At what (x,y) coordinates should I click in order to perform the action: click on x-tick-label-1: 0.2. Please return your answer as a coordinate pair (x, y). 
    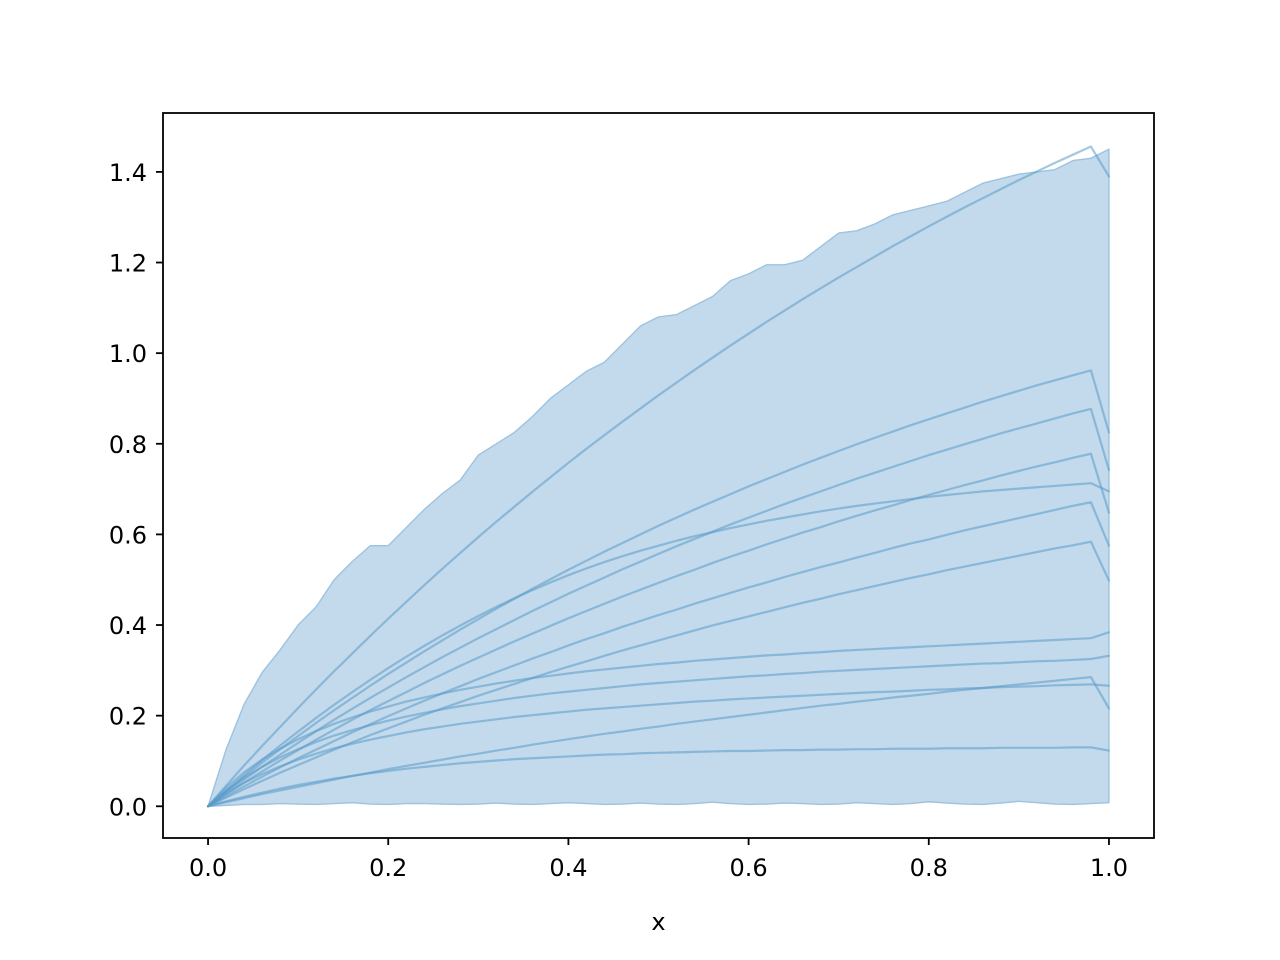
    Looking at the image, I should click on (388, 868).